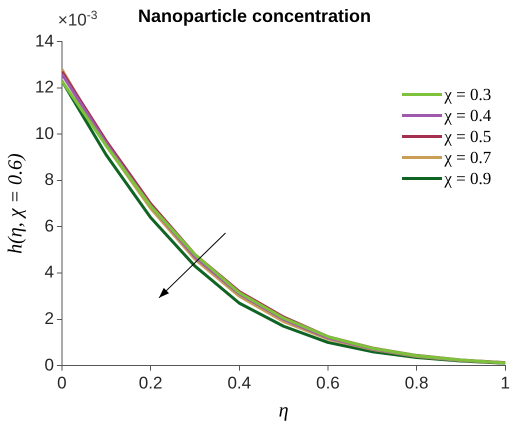 Image resolution: width=513 pixels, height=427 pixels. I want to click on legend-label: χ = 0.4, so click(468, 115).